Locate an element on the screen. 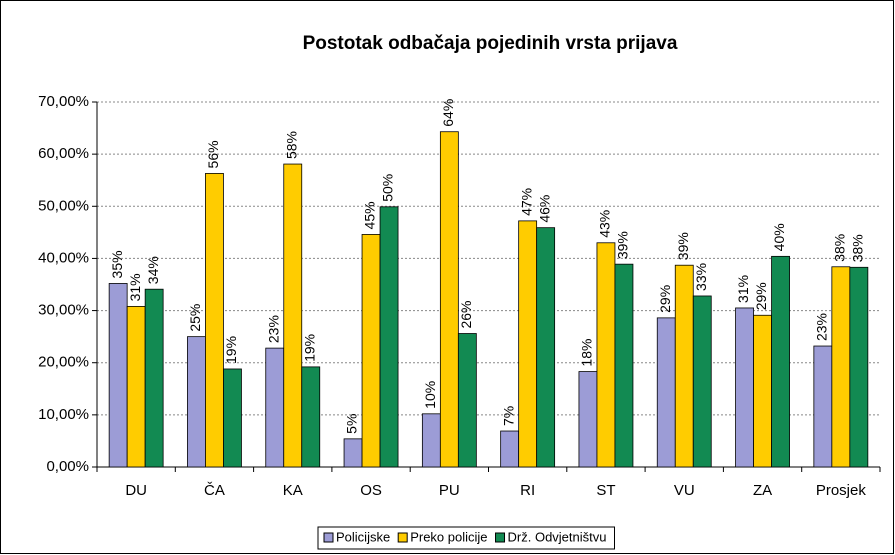 This screenshot has height=555, width=895. x-tick-label: KA is located at coordinates (293, 490).